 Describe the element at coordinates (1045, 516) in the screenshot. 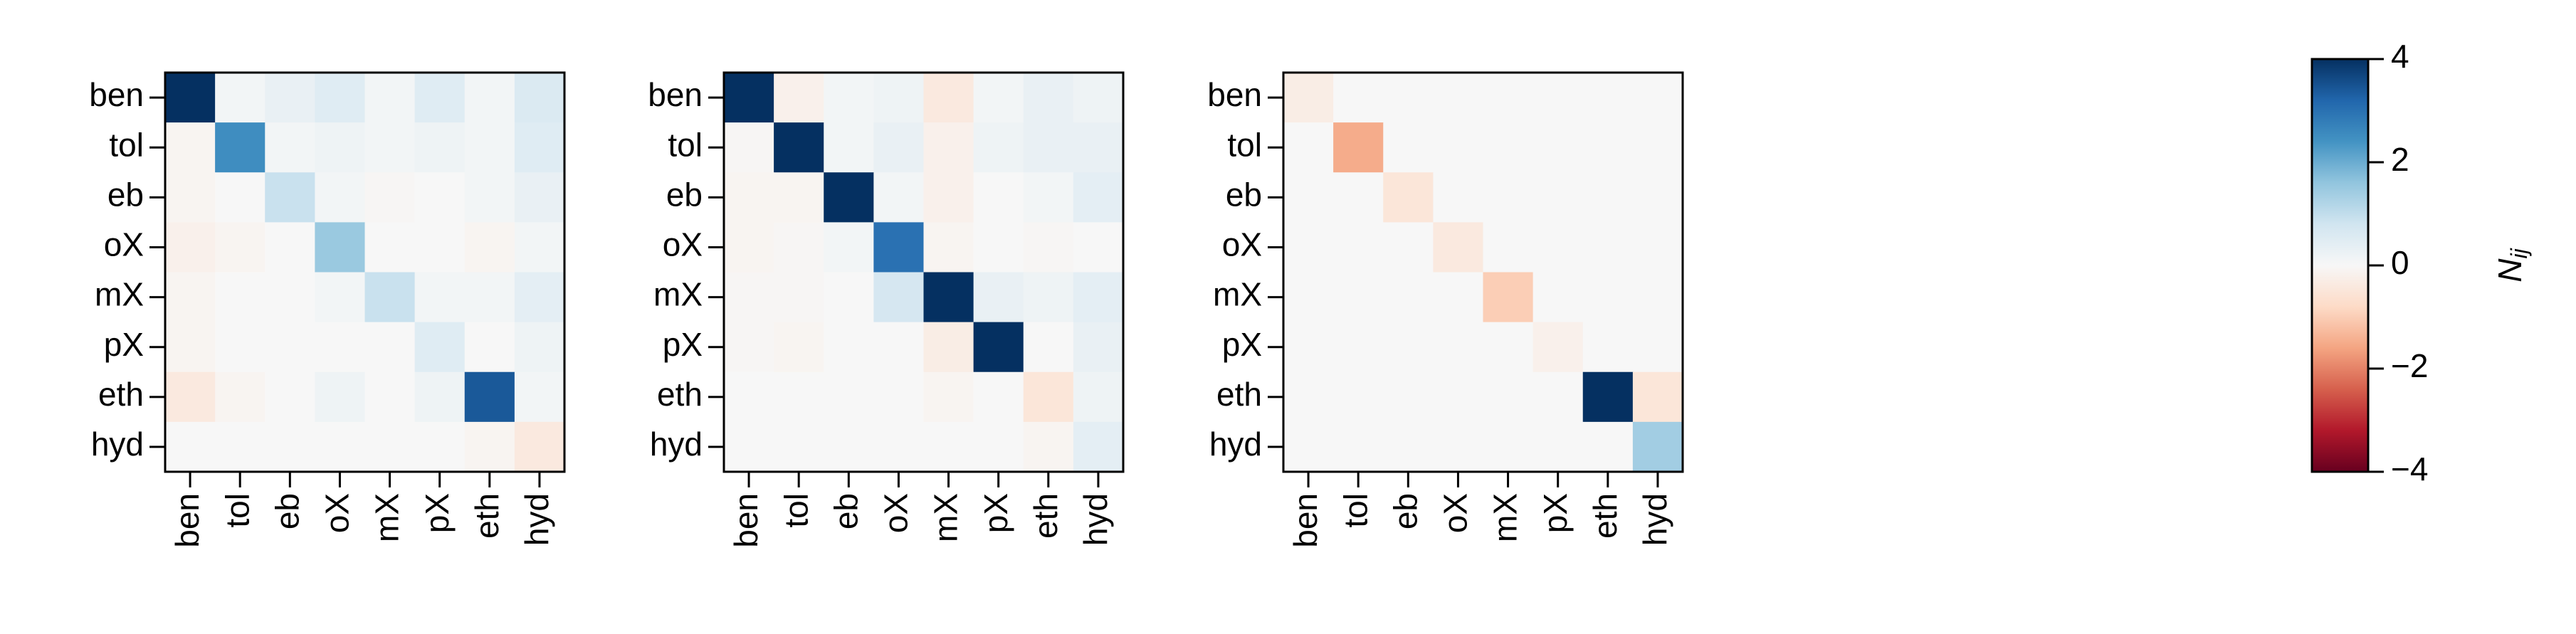

I see `x-tick-label: eth` at that location.